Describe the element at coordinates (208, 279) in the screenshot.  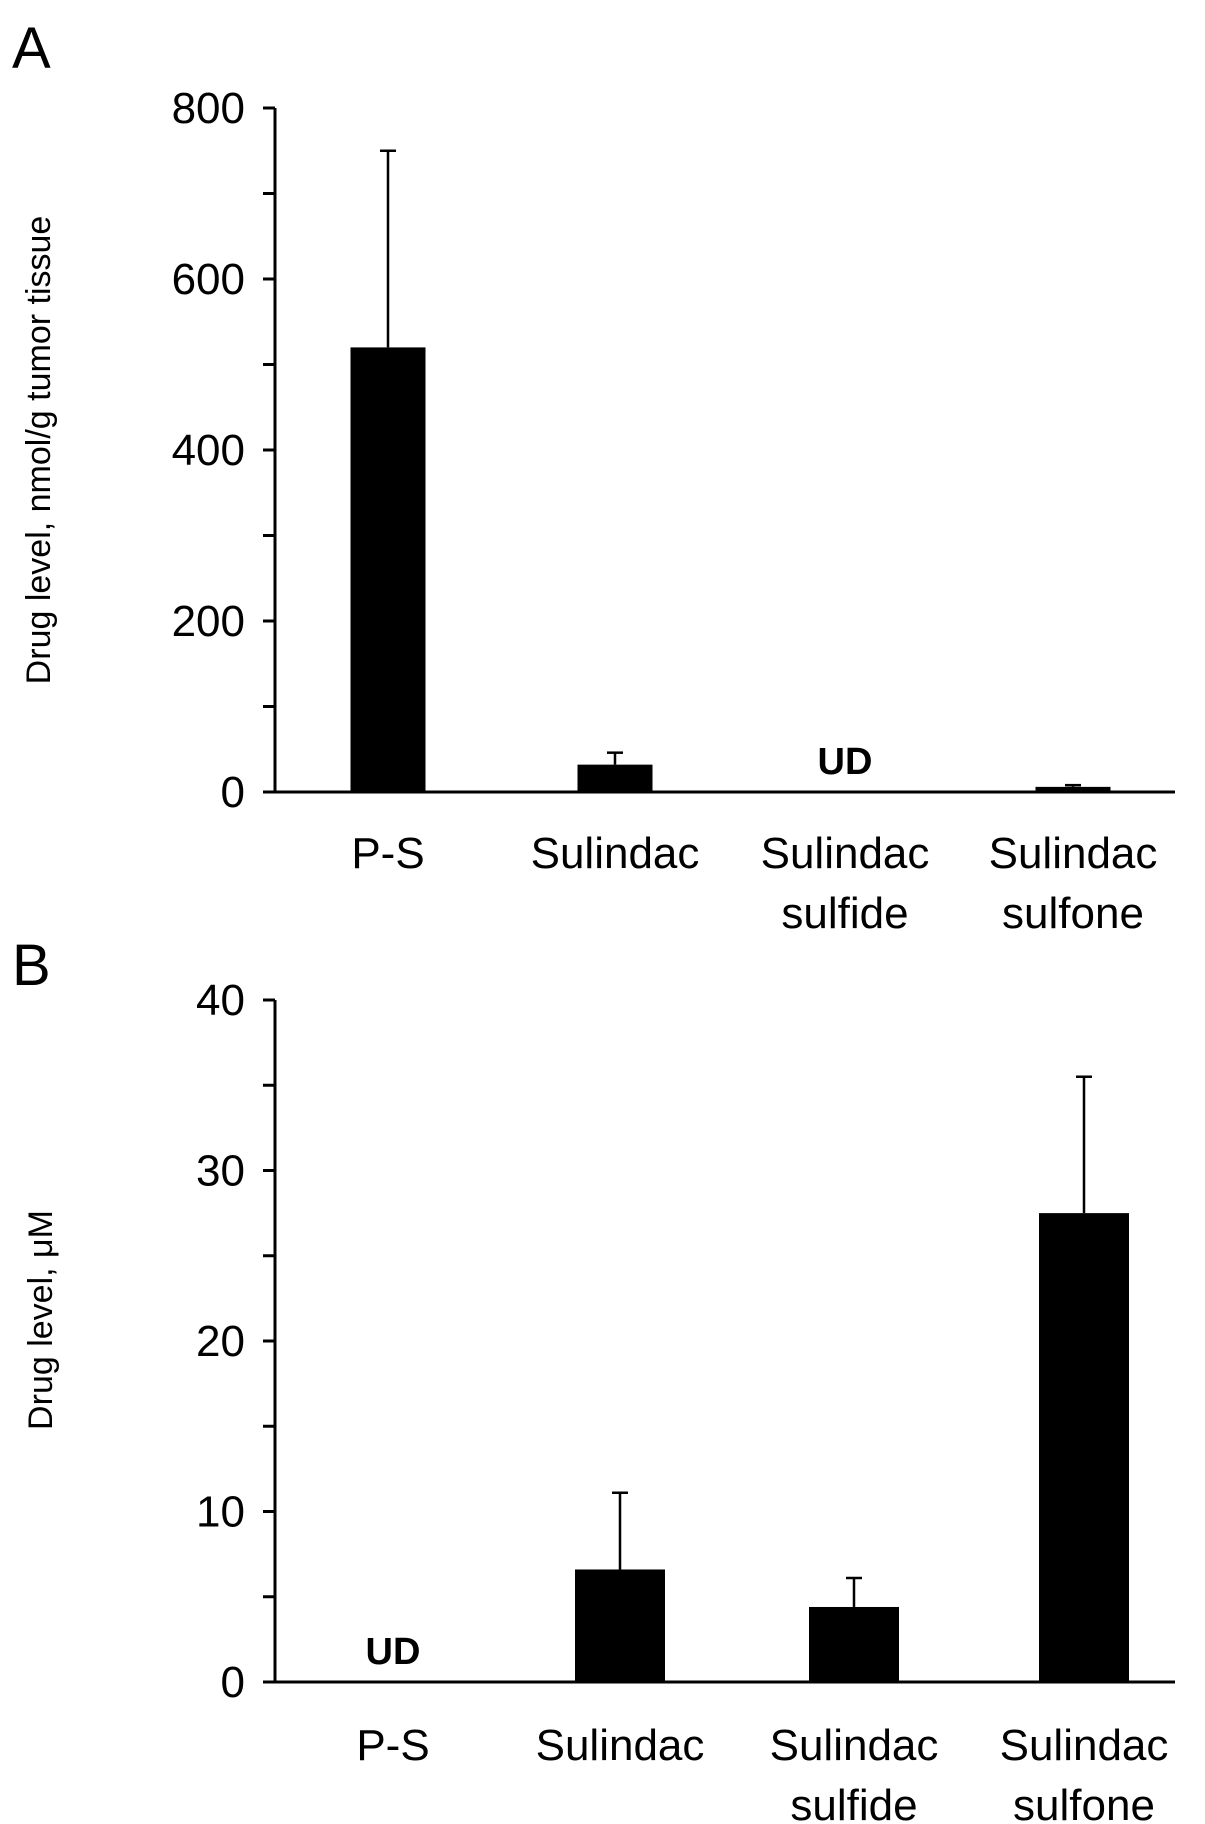
I see `y-tick-label: 600` at that location.